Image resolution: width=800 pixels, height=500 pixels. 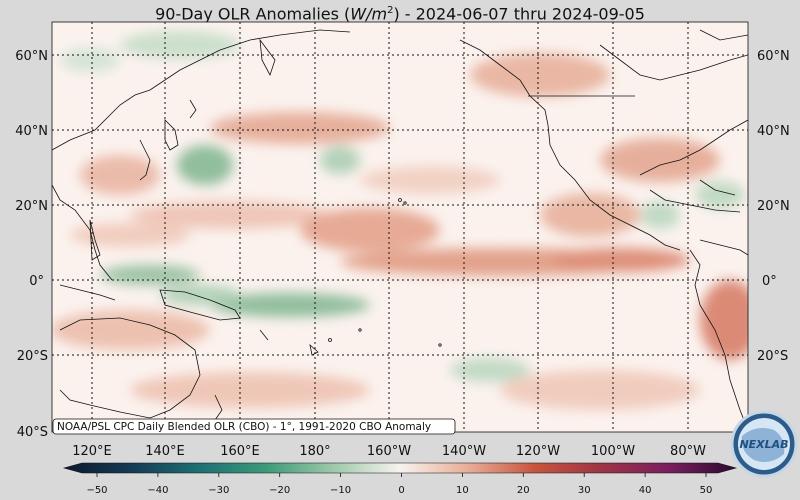 What do you see at coordinates (523, 490) in the screenshot?
I see `colorbar-tick-label: 20` at bounding box center [523, 490].